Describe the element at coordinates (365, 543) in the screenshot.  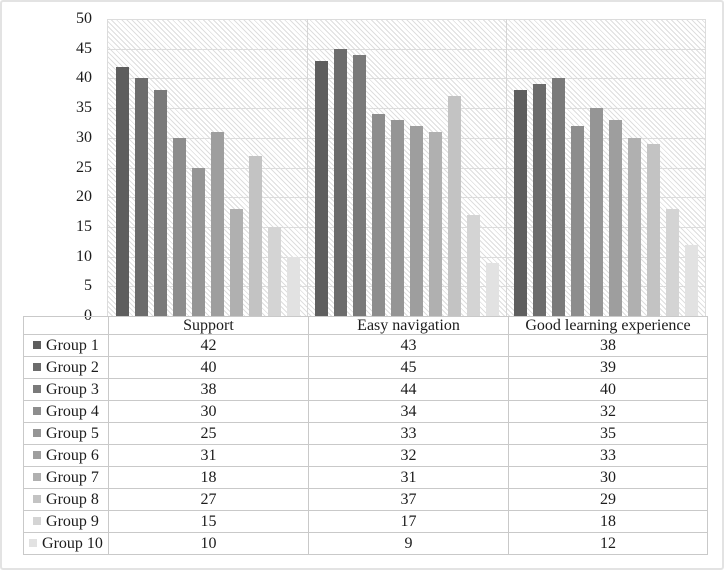
I see `table-row: Group 10 10 9 12` at that location.